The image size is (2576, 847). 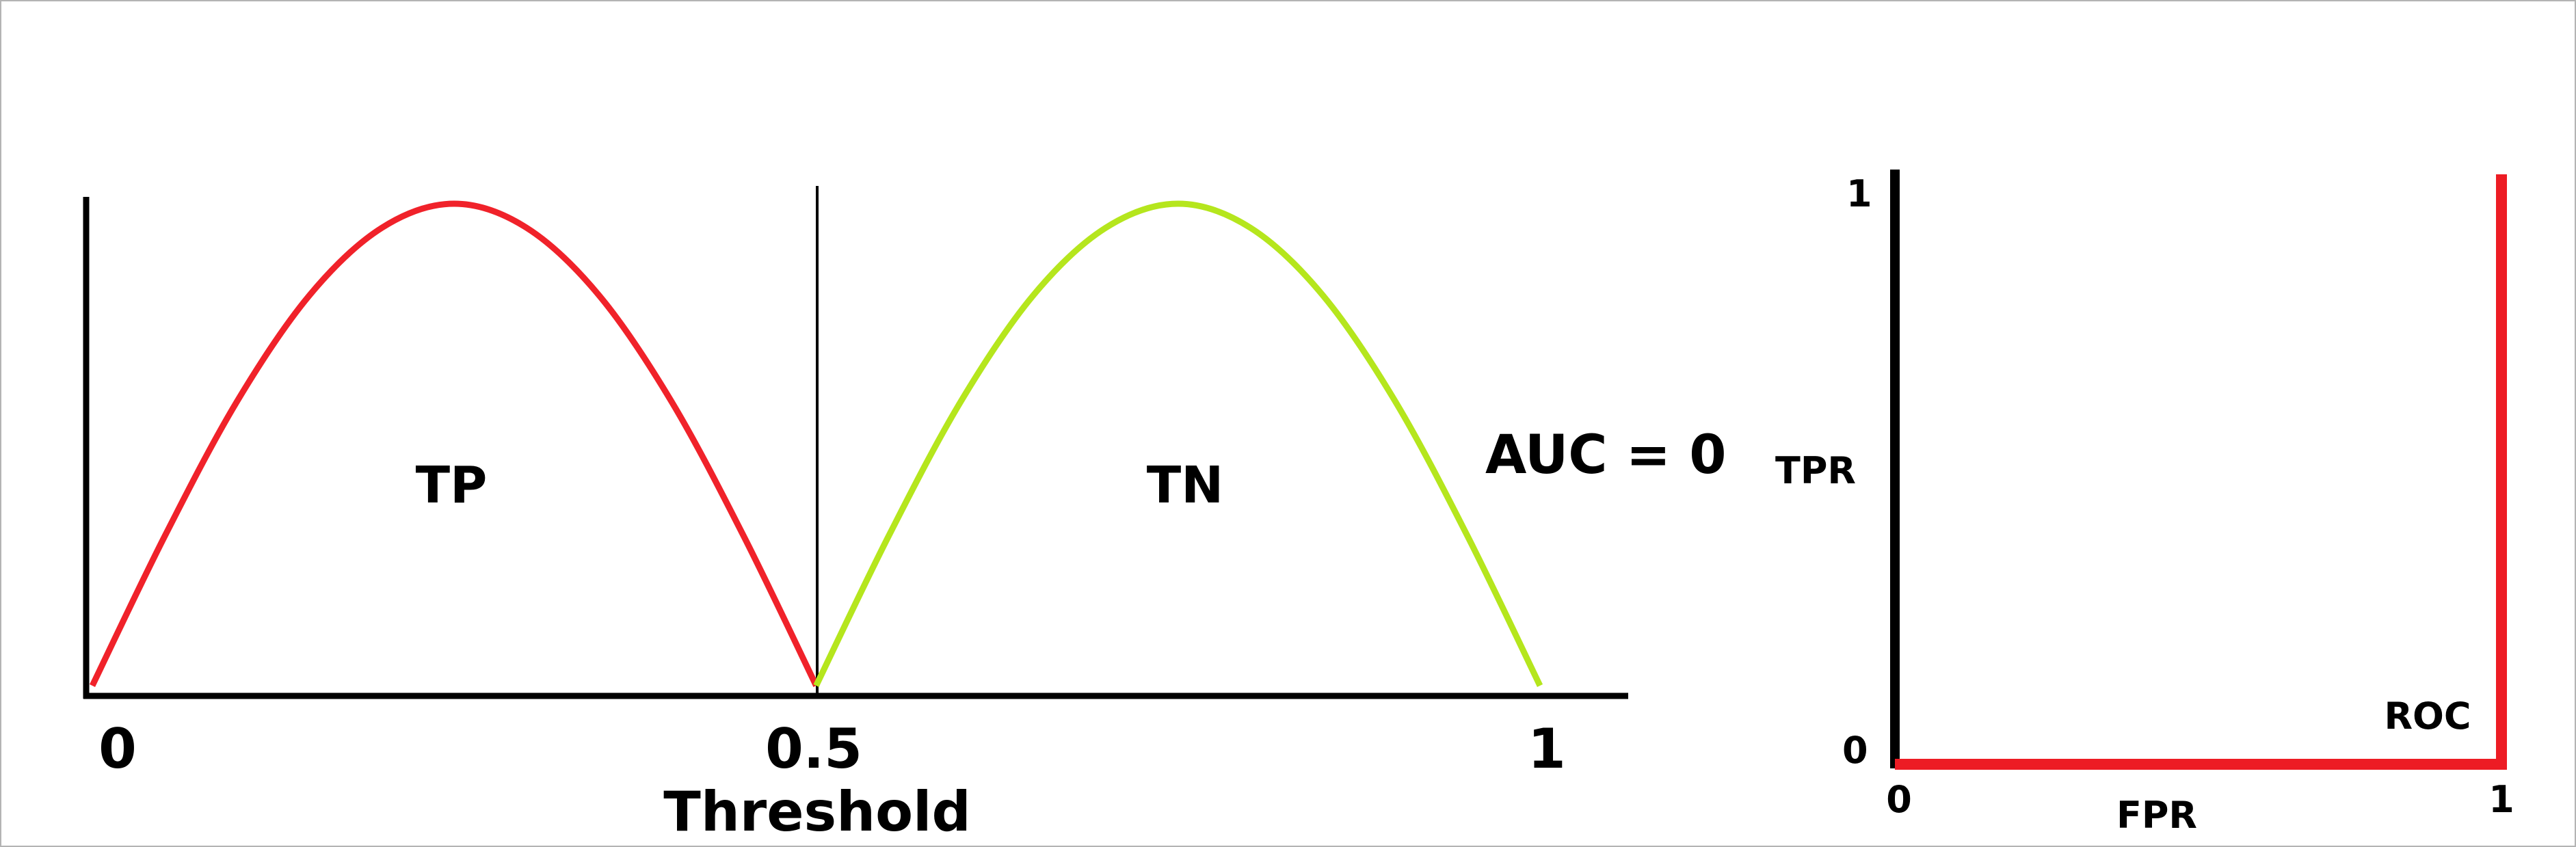 I want to click on roc-y-tick-1: 1, so click(x=1859, y=193).